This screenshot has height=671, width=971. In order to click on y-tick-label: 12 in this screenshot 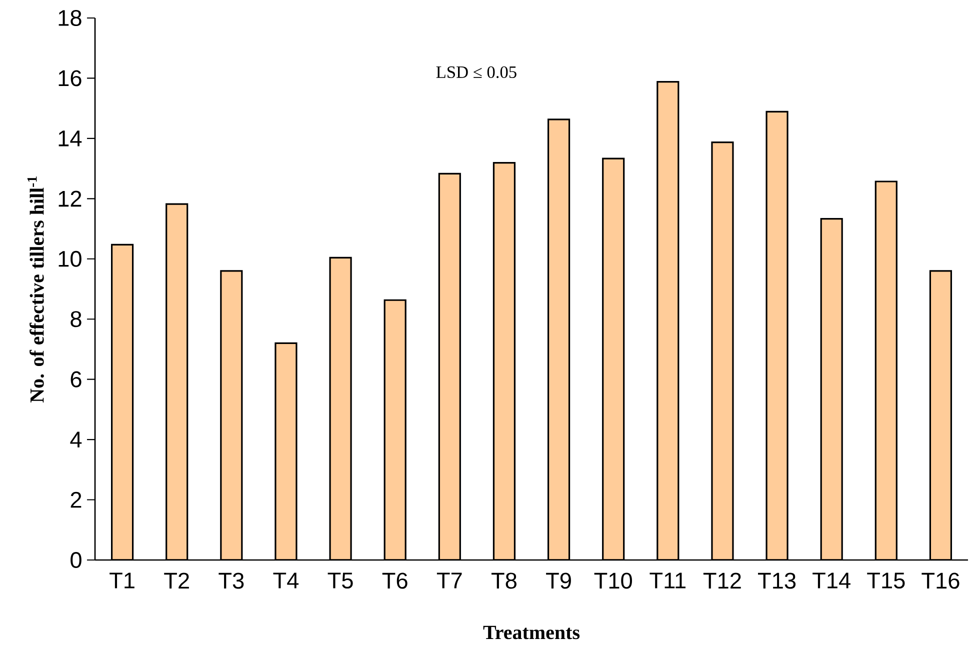, I will do `click(70, 198)`.